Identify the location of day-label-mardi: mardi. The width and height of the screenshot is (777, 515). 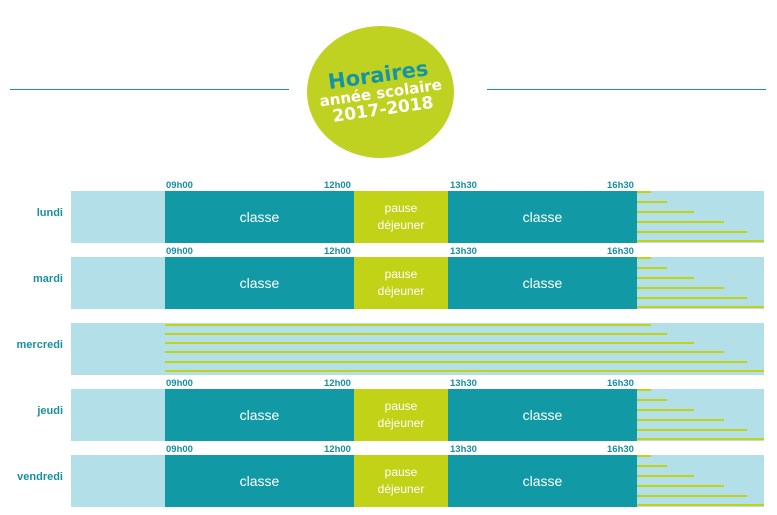
(48, 279).